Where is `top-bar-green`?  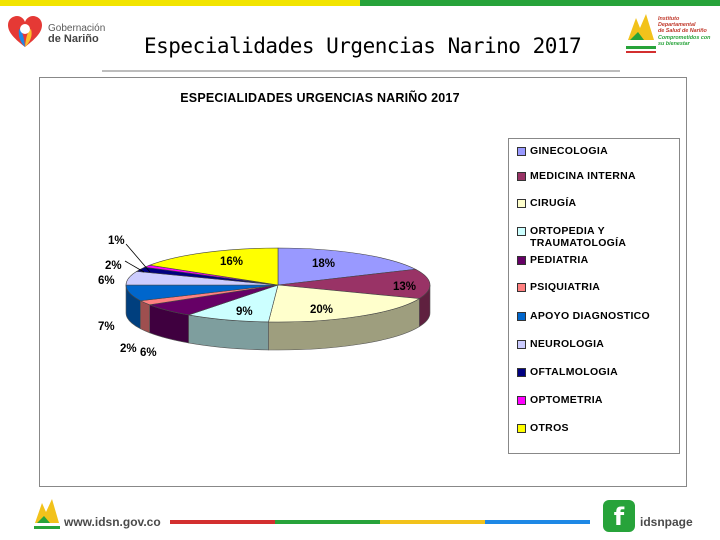
top-bar-green is located at coordinates (540, 3).